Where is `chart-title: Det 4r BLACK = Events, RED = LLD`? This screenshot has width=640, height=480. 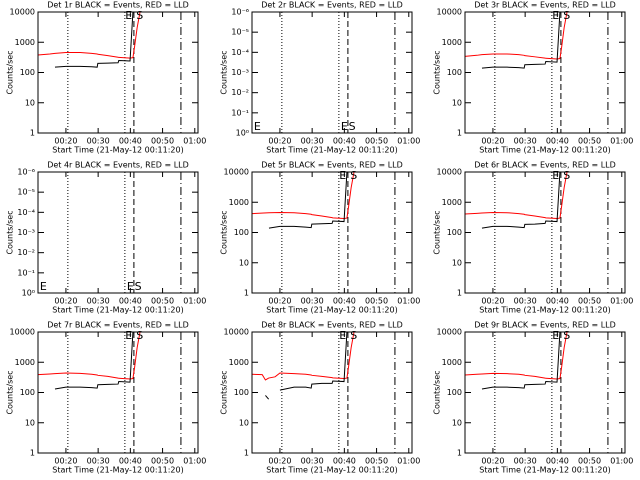 chart-title: Det 4r BLACK = Events, RED = LLD is located at coordinates (118, 165).